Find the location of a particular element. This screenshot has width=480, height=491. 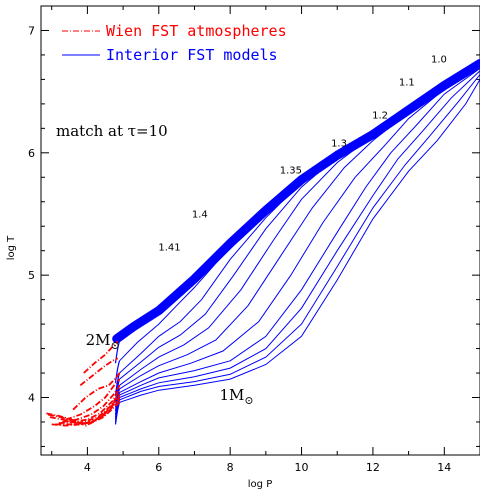

y-tick-label: 7 is located at coordinates (31, 30).